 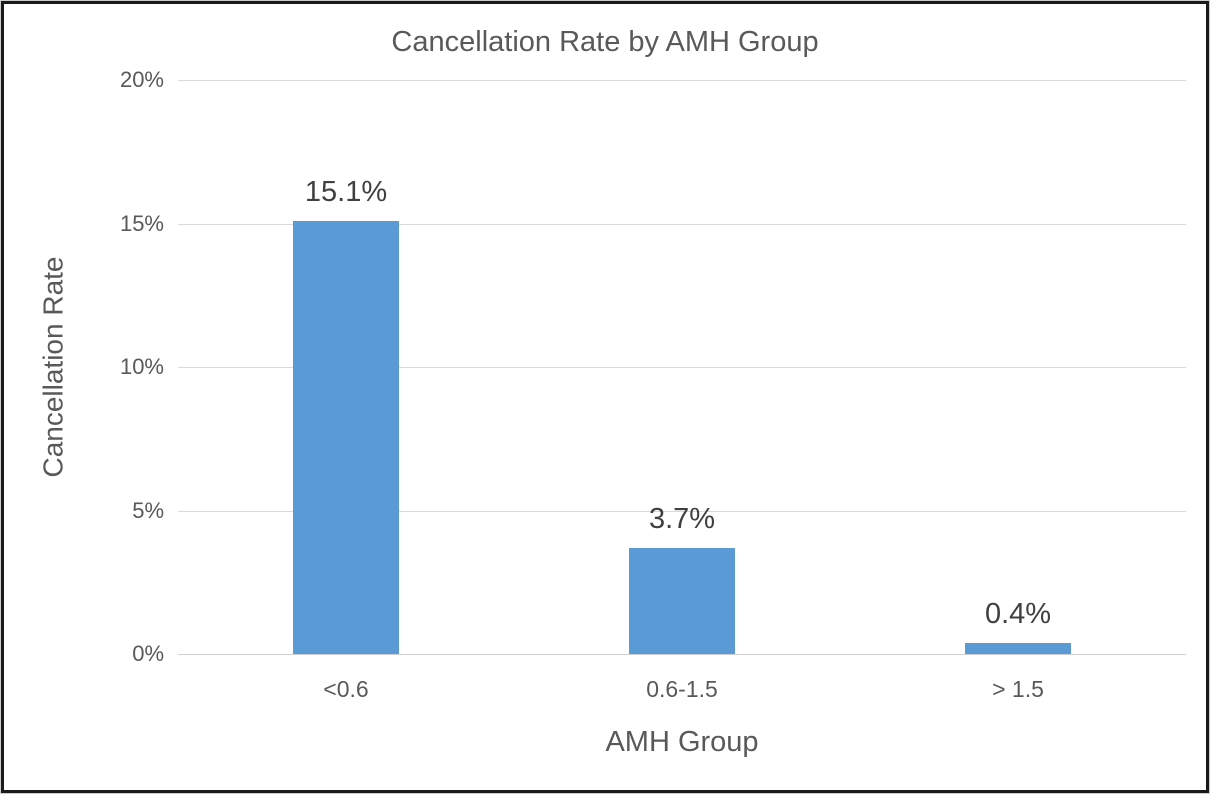 What do you see at coordinates (141, 79) in the screenshot?
I see `y-tick-label: 20%` at bounding box center [141, 79].